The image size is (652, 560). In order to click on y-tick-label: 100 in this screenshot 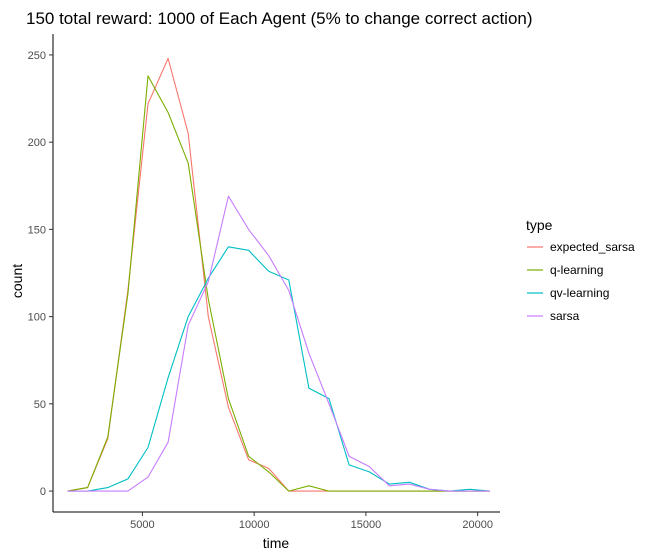, I will do `click(37, 318)`.